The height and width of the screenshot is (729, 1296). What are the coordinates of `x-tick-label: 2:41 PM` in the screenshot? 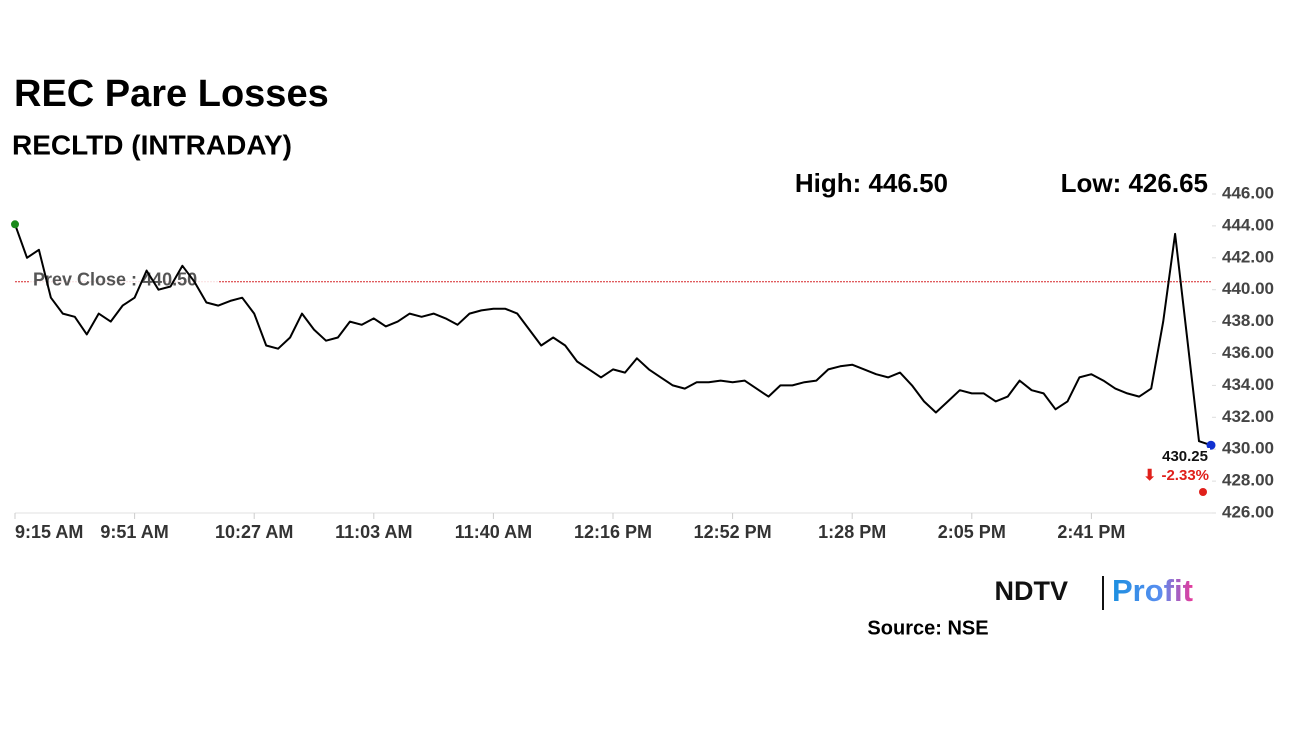 It's located at (1091, 532).